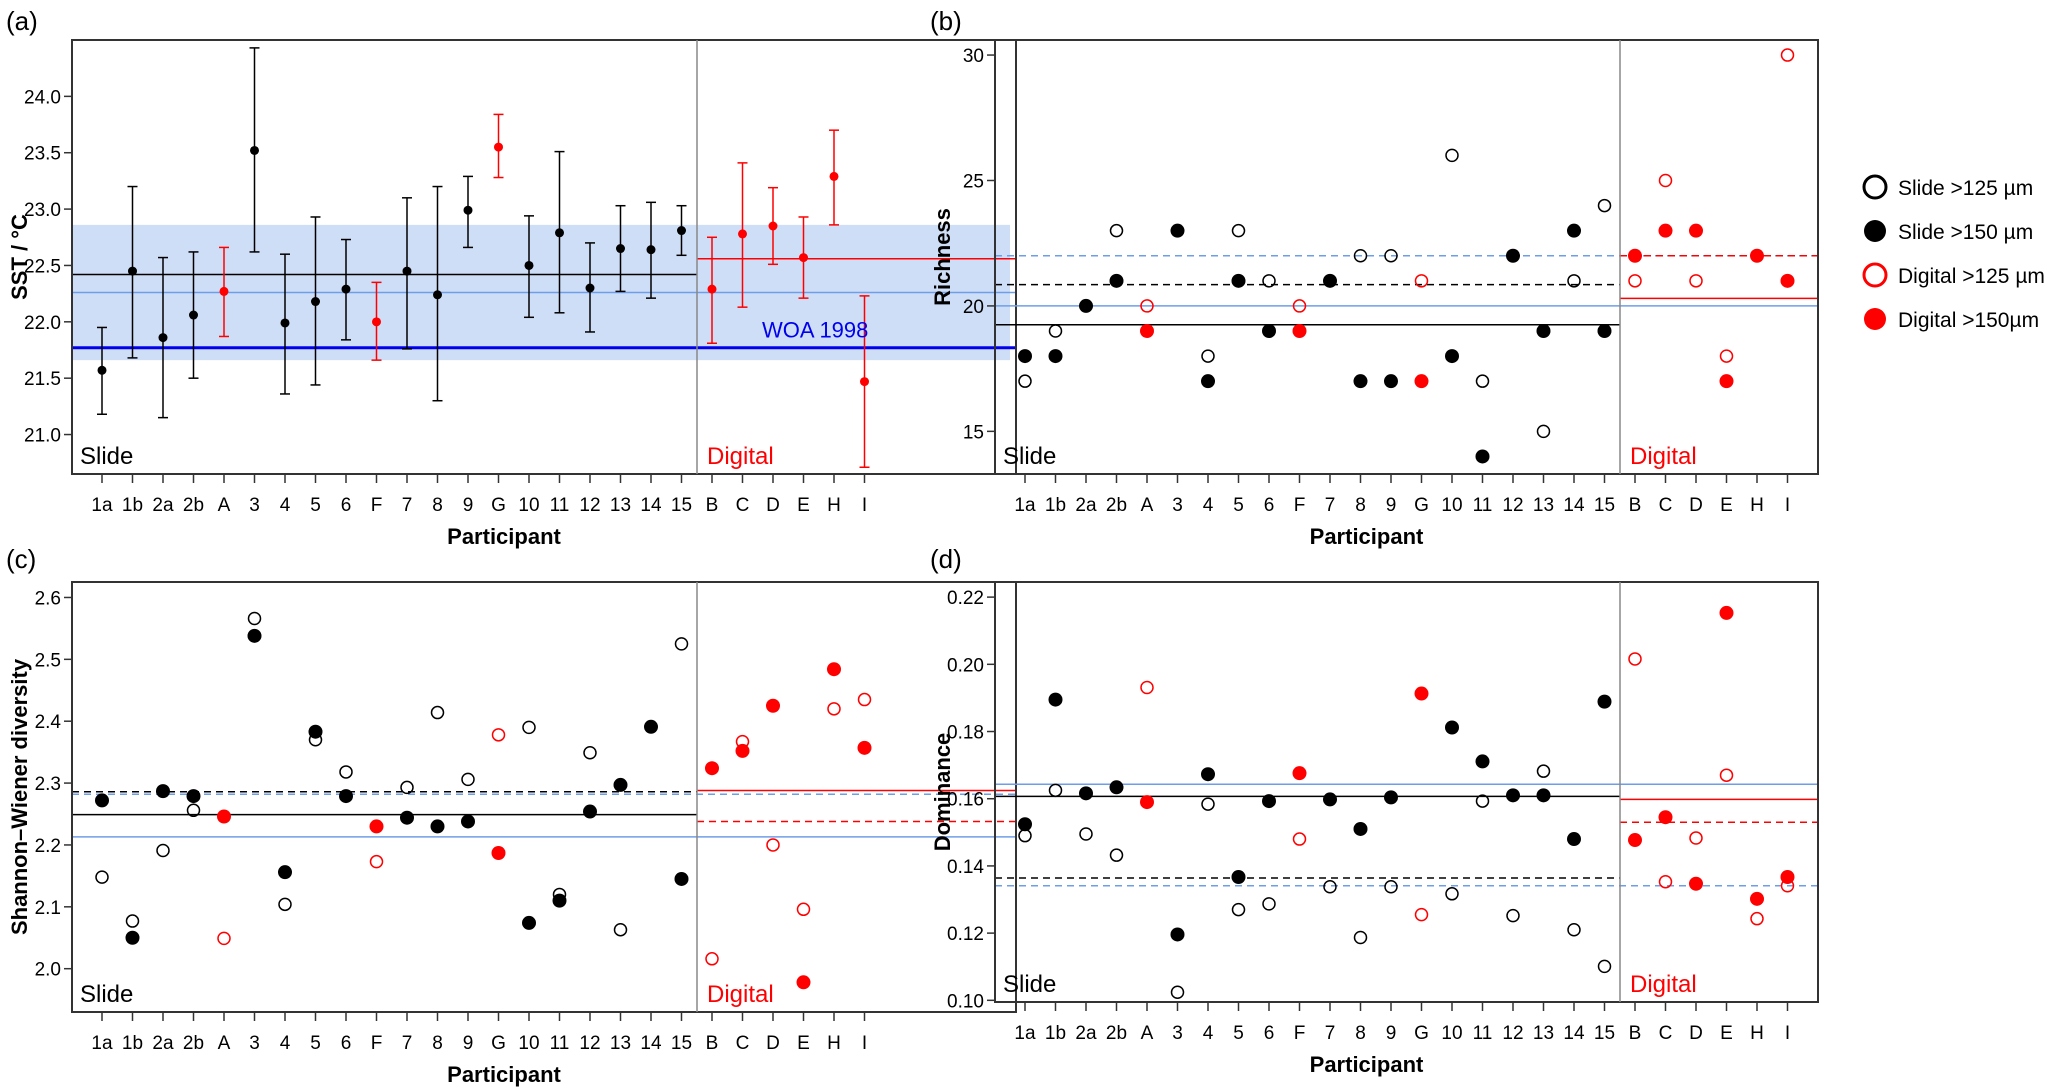  I want to click on y-tick-label: 22.5, so click(42, 266).